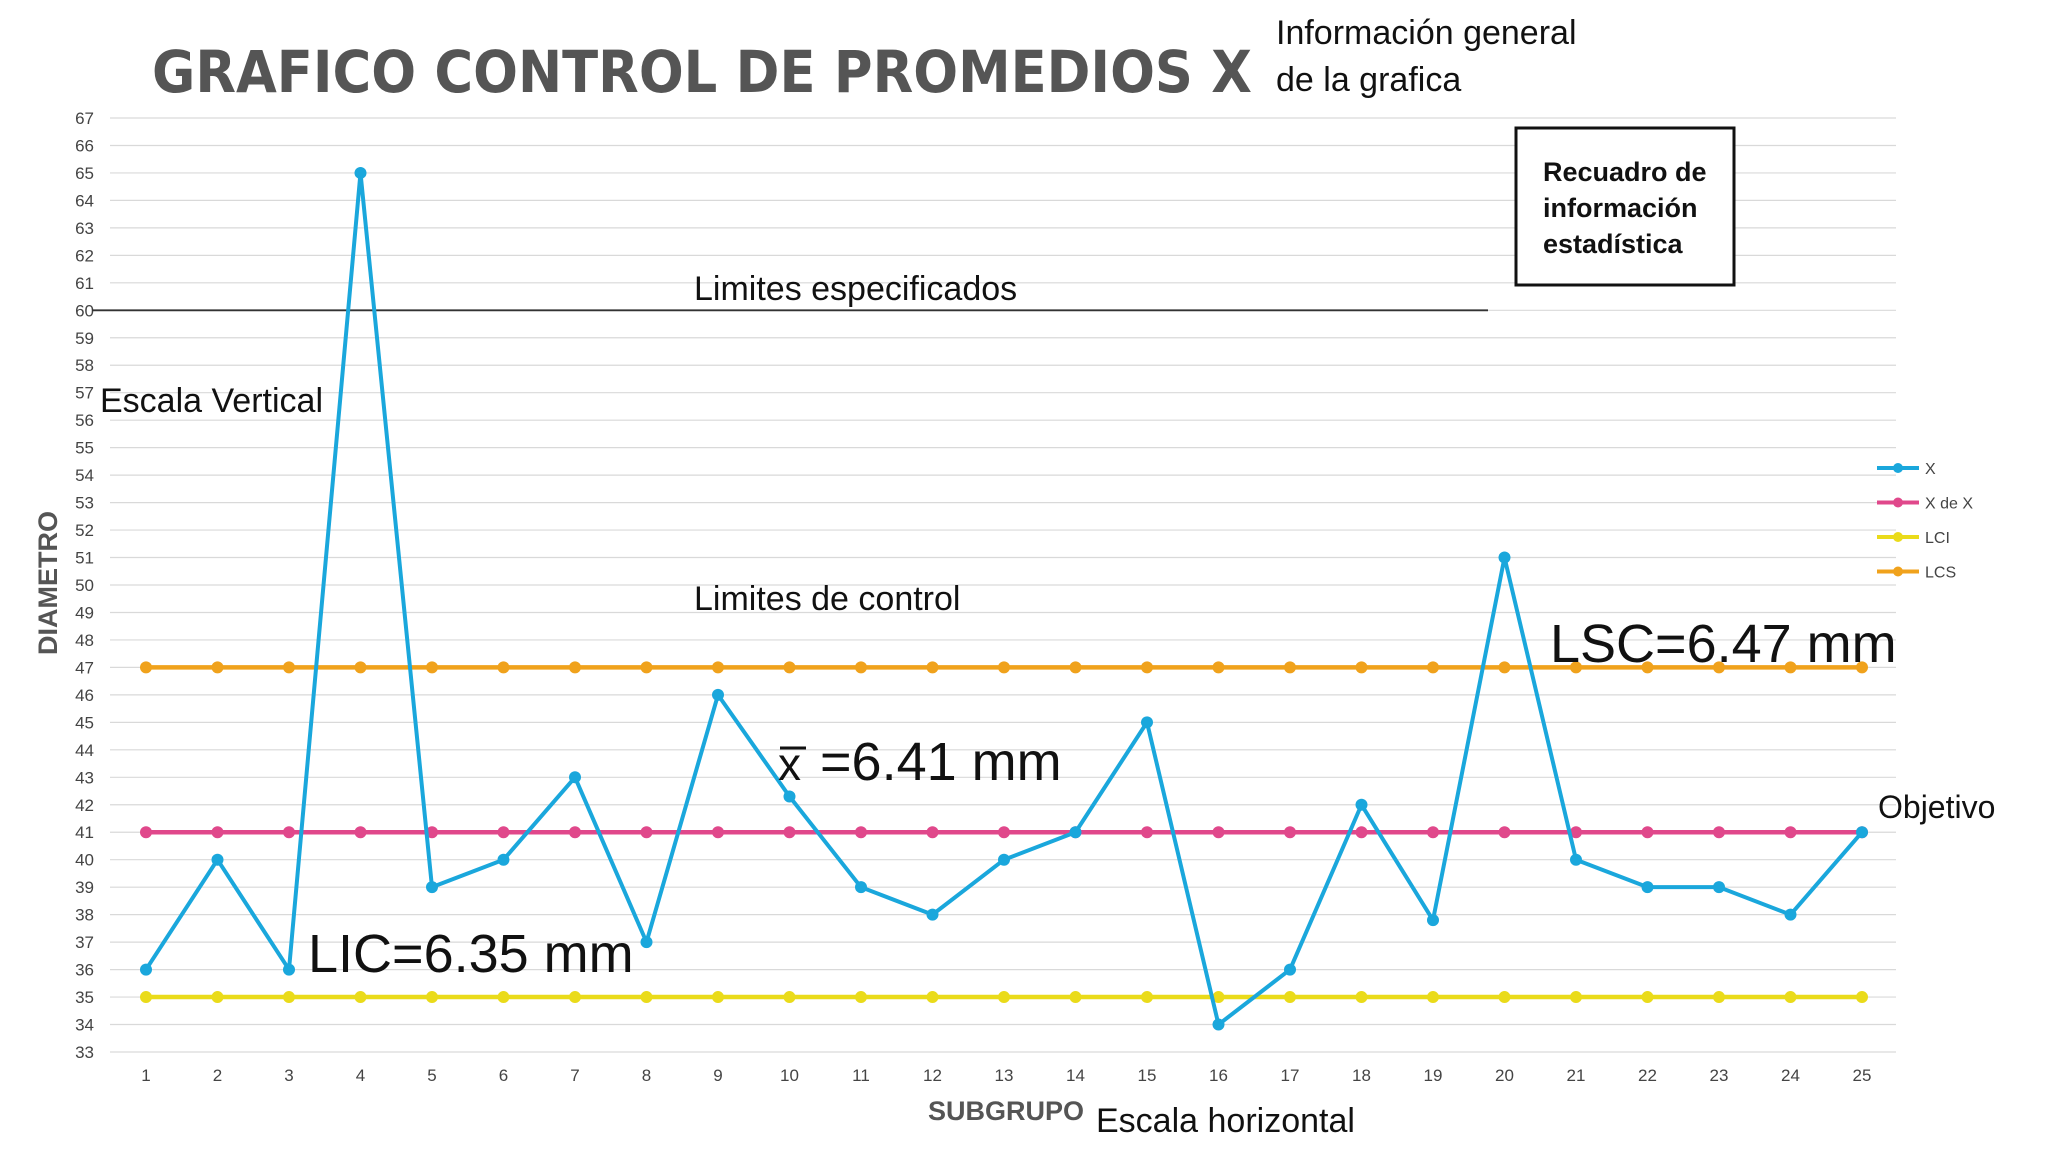  What do you see at coordinates (646, 1075) in the screenshot?
I see `x-tick-label: 8` at bounding box center [646, 1075].